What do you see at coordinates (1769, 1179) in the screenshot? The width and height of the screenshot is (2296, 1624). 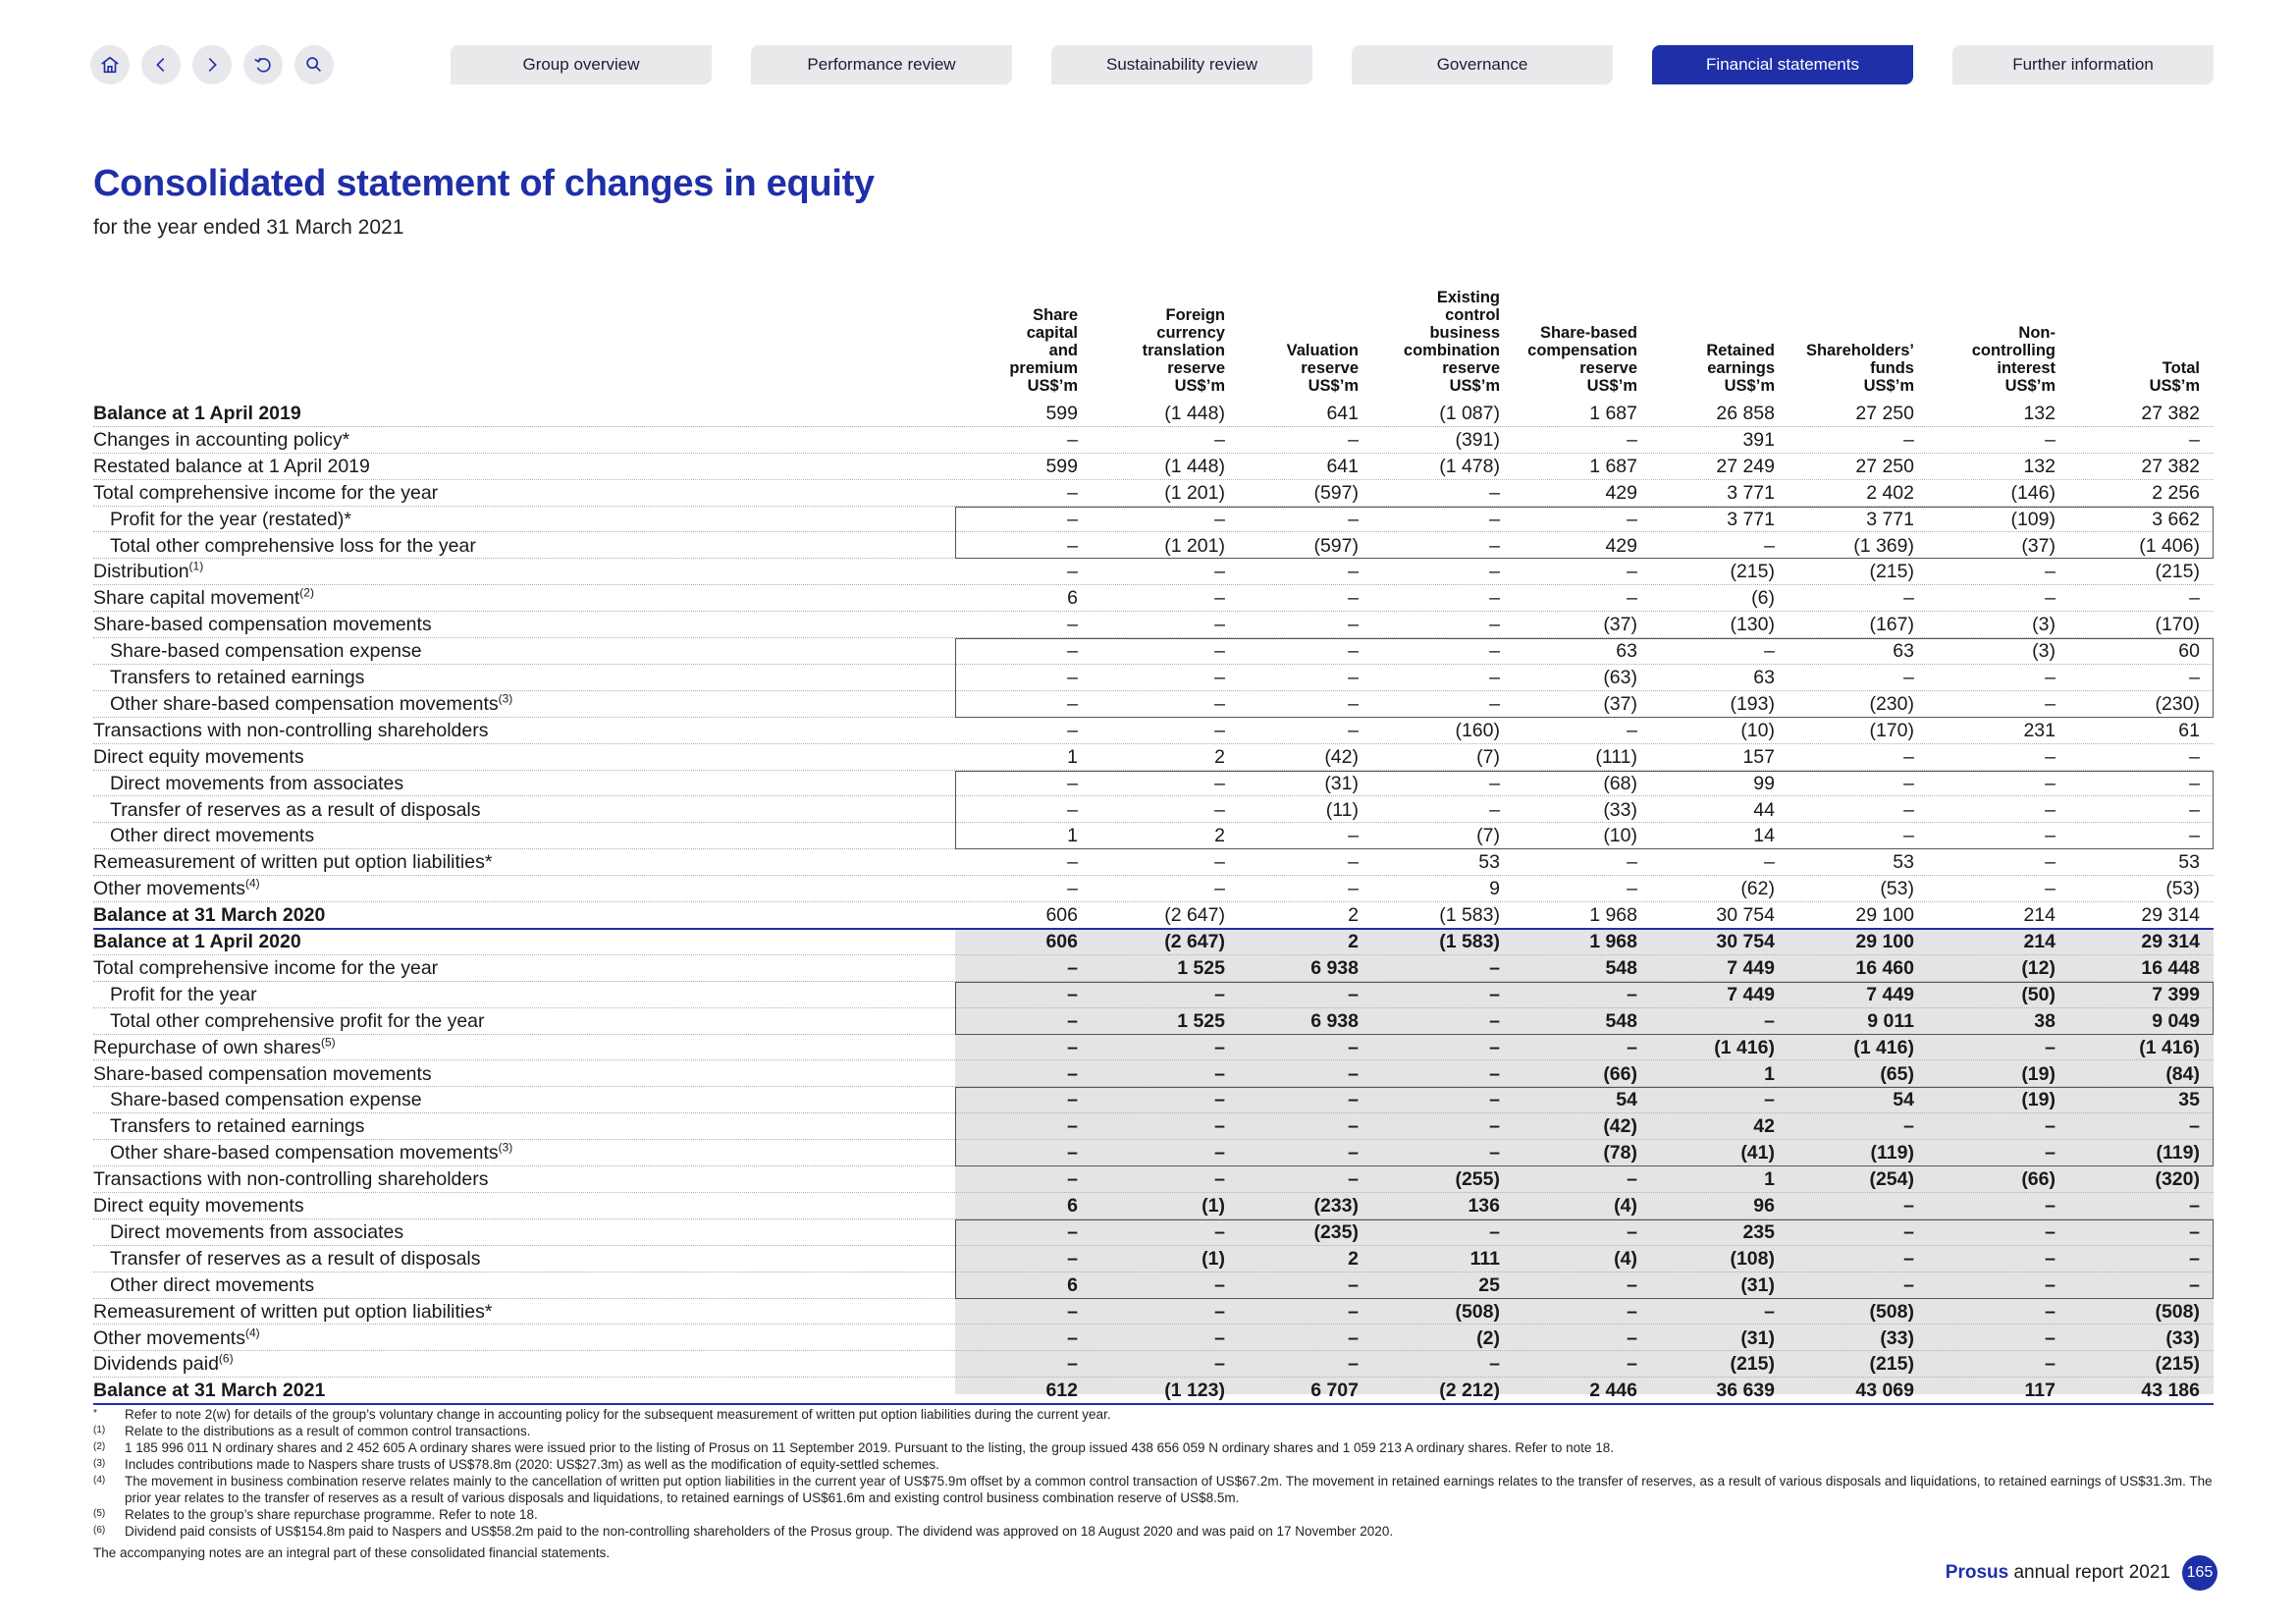 I see `cell-value: 1` at bounding box center [1769, 1179].